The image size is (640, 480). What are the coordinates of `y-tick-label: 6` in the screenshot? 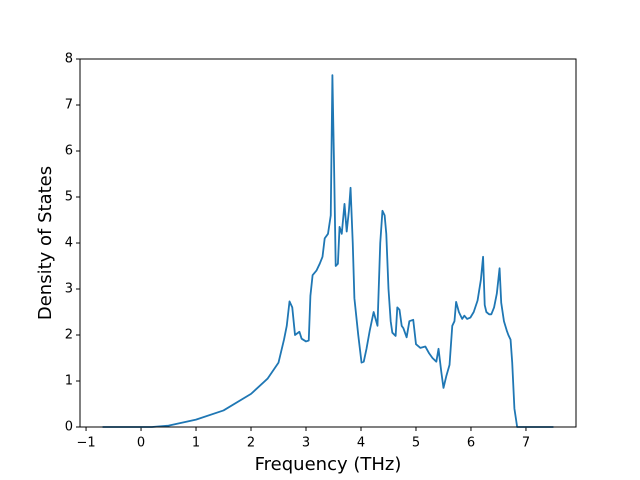 It's located at (69, 151).